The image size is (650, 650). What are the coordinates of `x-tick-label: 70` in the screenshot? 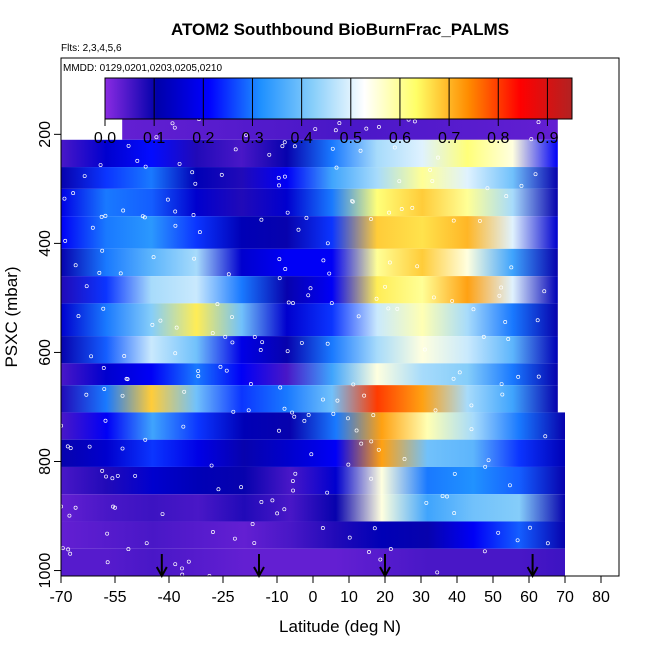 It's located at (565, 597).